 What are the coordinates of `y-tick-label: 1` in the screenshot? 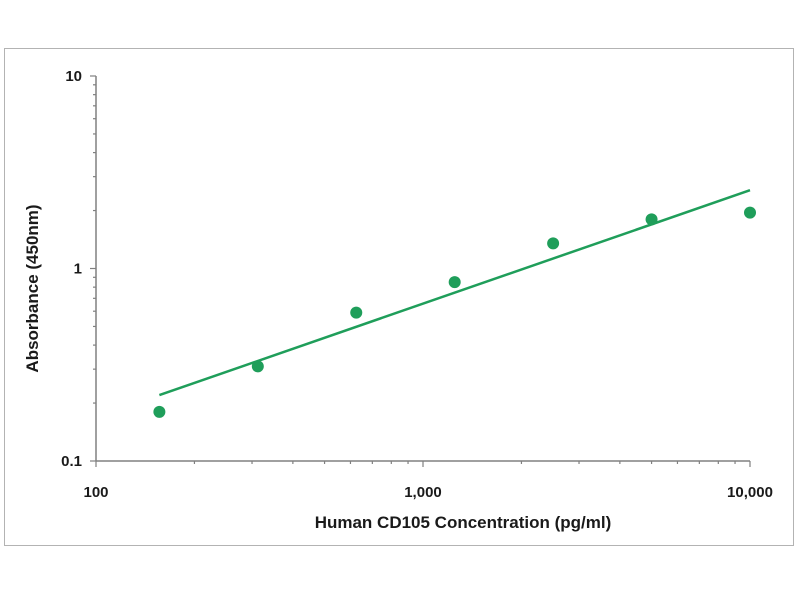 It's located at (78, 269).